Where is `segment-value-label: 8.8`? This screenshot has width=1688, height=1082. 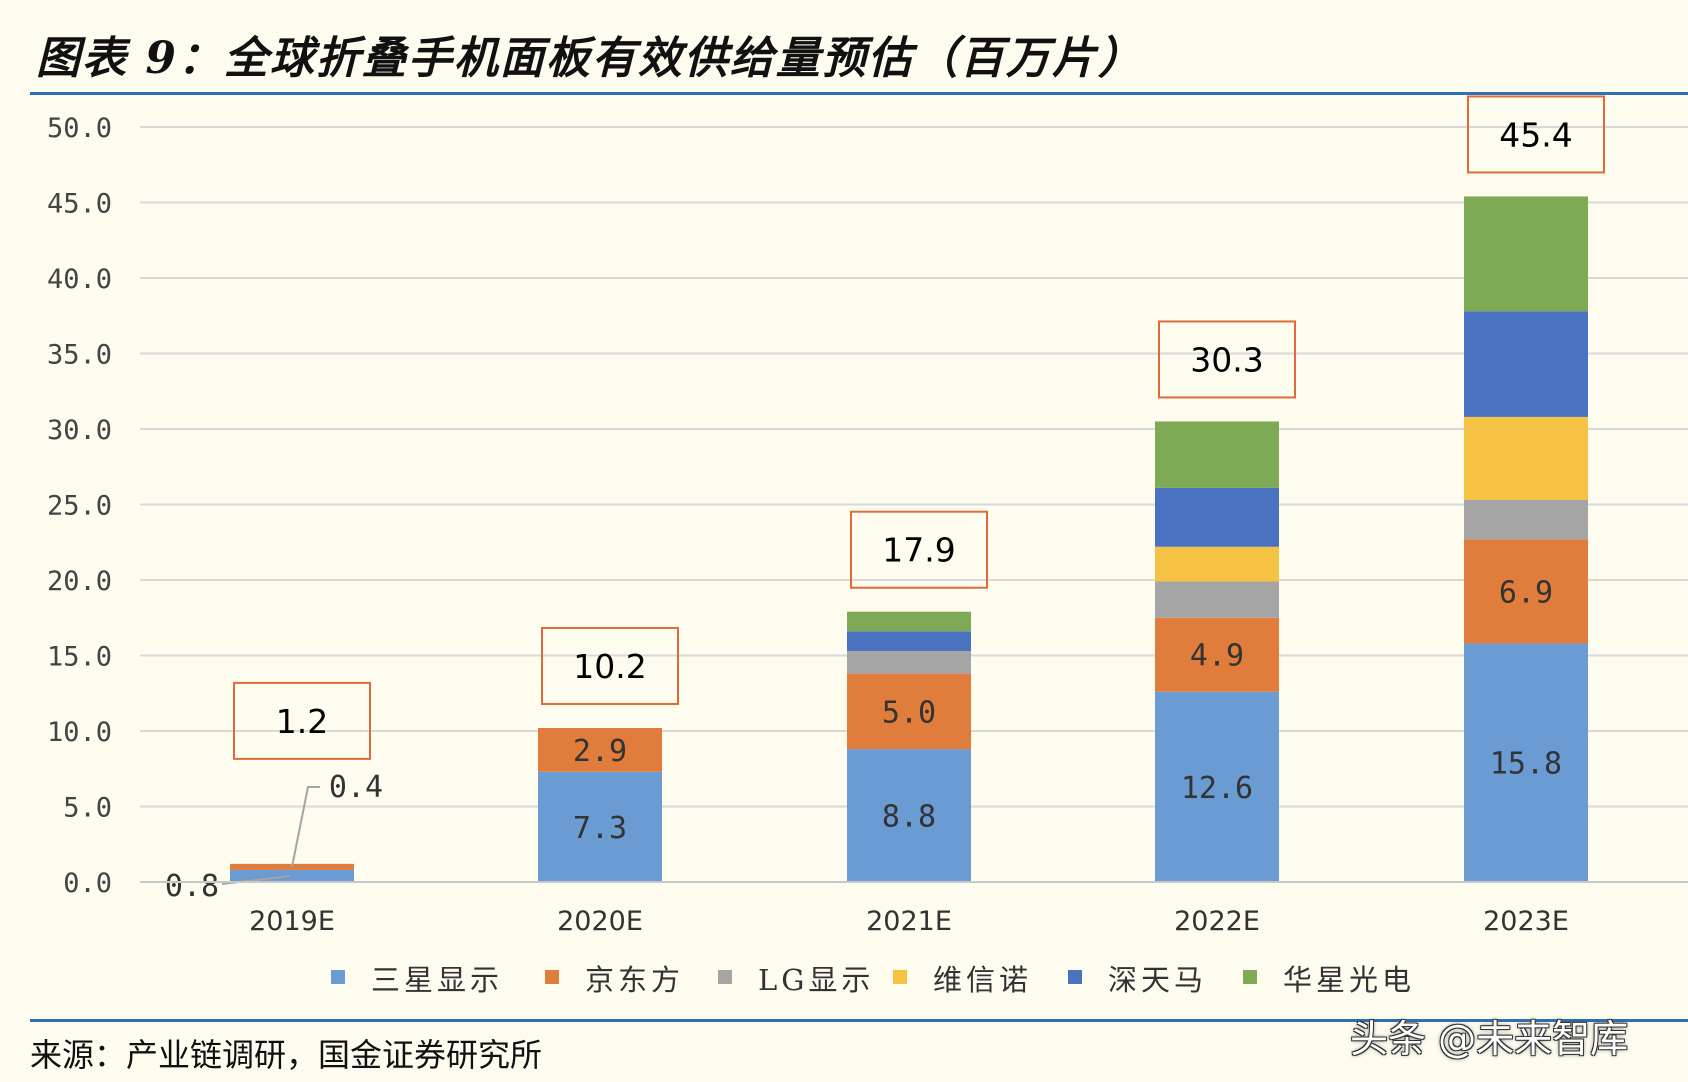 segment-value-label: 8.8 is located at coordinates (909, 817).